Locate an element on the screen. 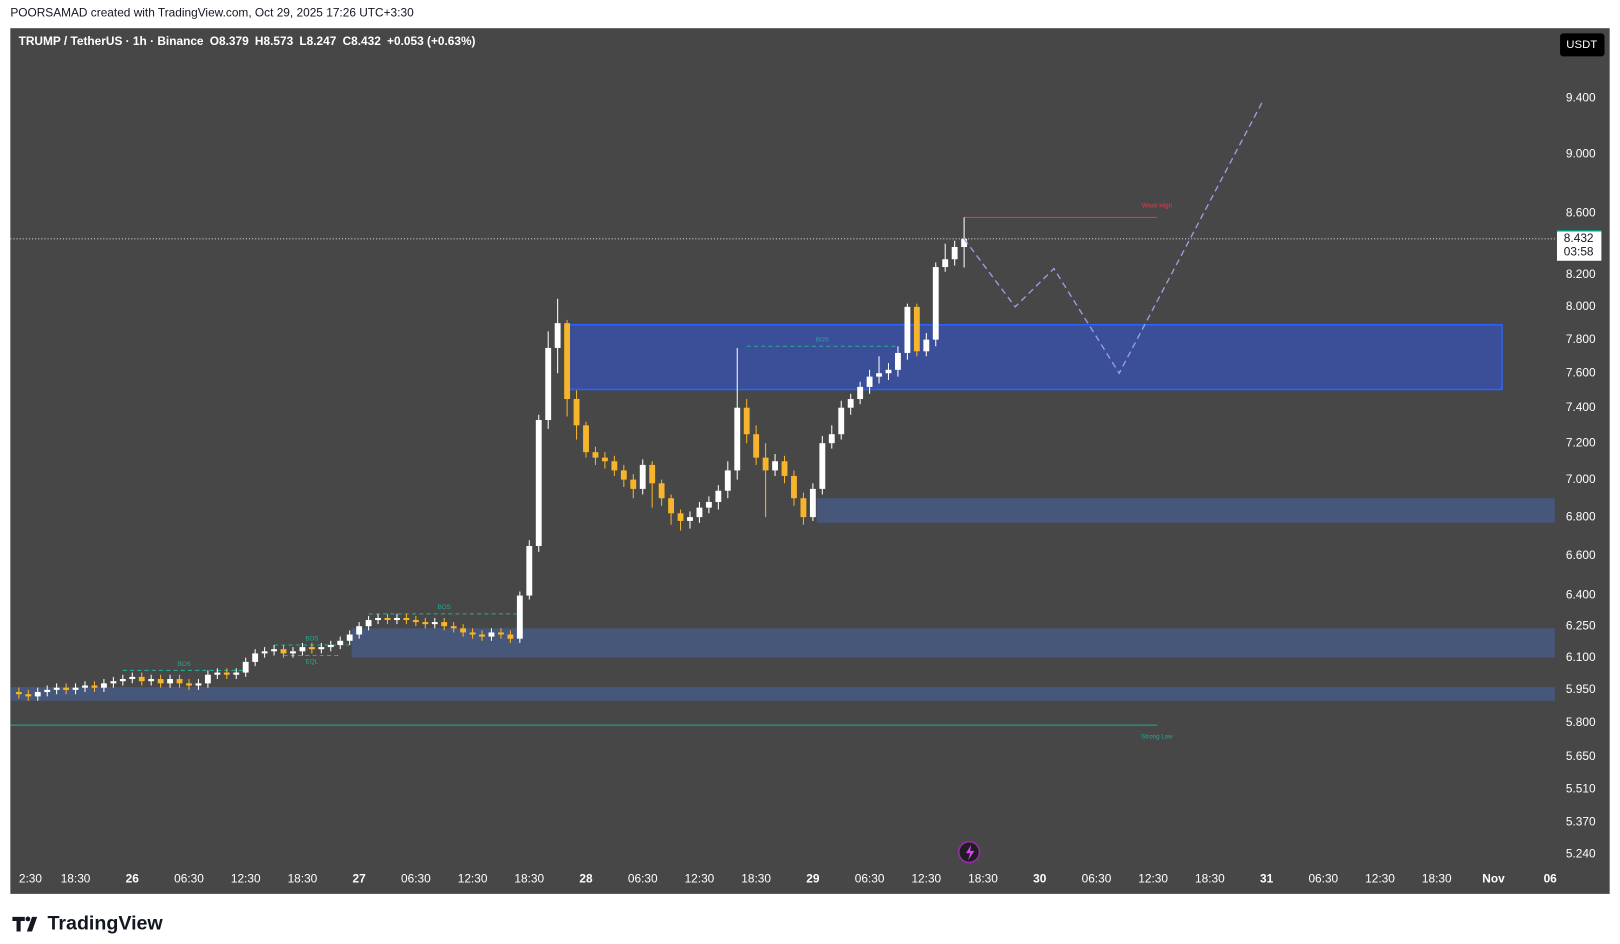  countdown: 03:58 is located at coordinates (1579, 252).